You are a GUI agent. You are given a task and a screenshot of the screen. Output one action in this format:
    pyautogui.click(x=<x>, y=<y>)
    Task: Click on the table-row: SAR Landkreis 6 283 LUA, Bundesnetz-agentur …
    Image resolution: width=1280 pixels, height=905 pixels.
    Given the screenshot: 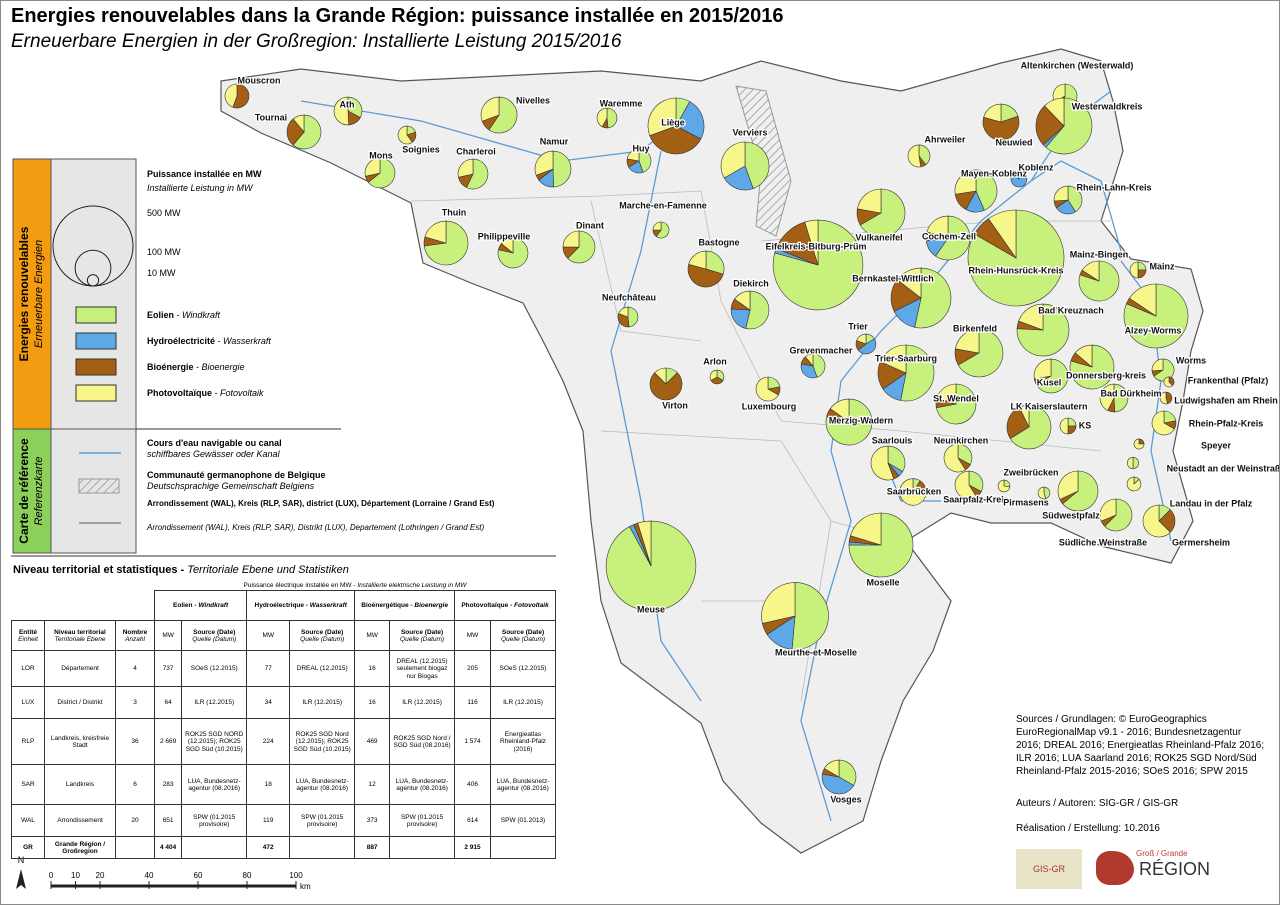 What is the action you would take?
    pyautogui.click(x=283, y=785)
    